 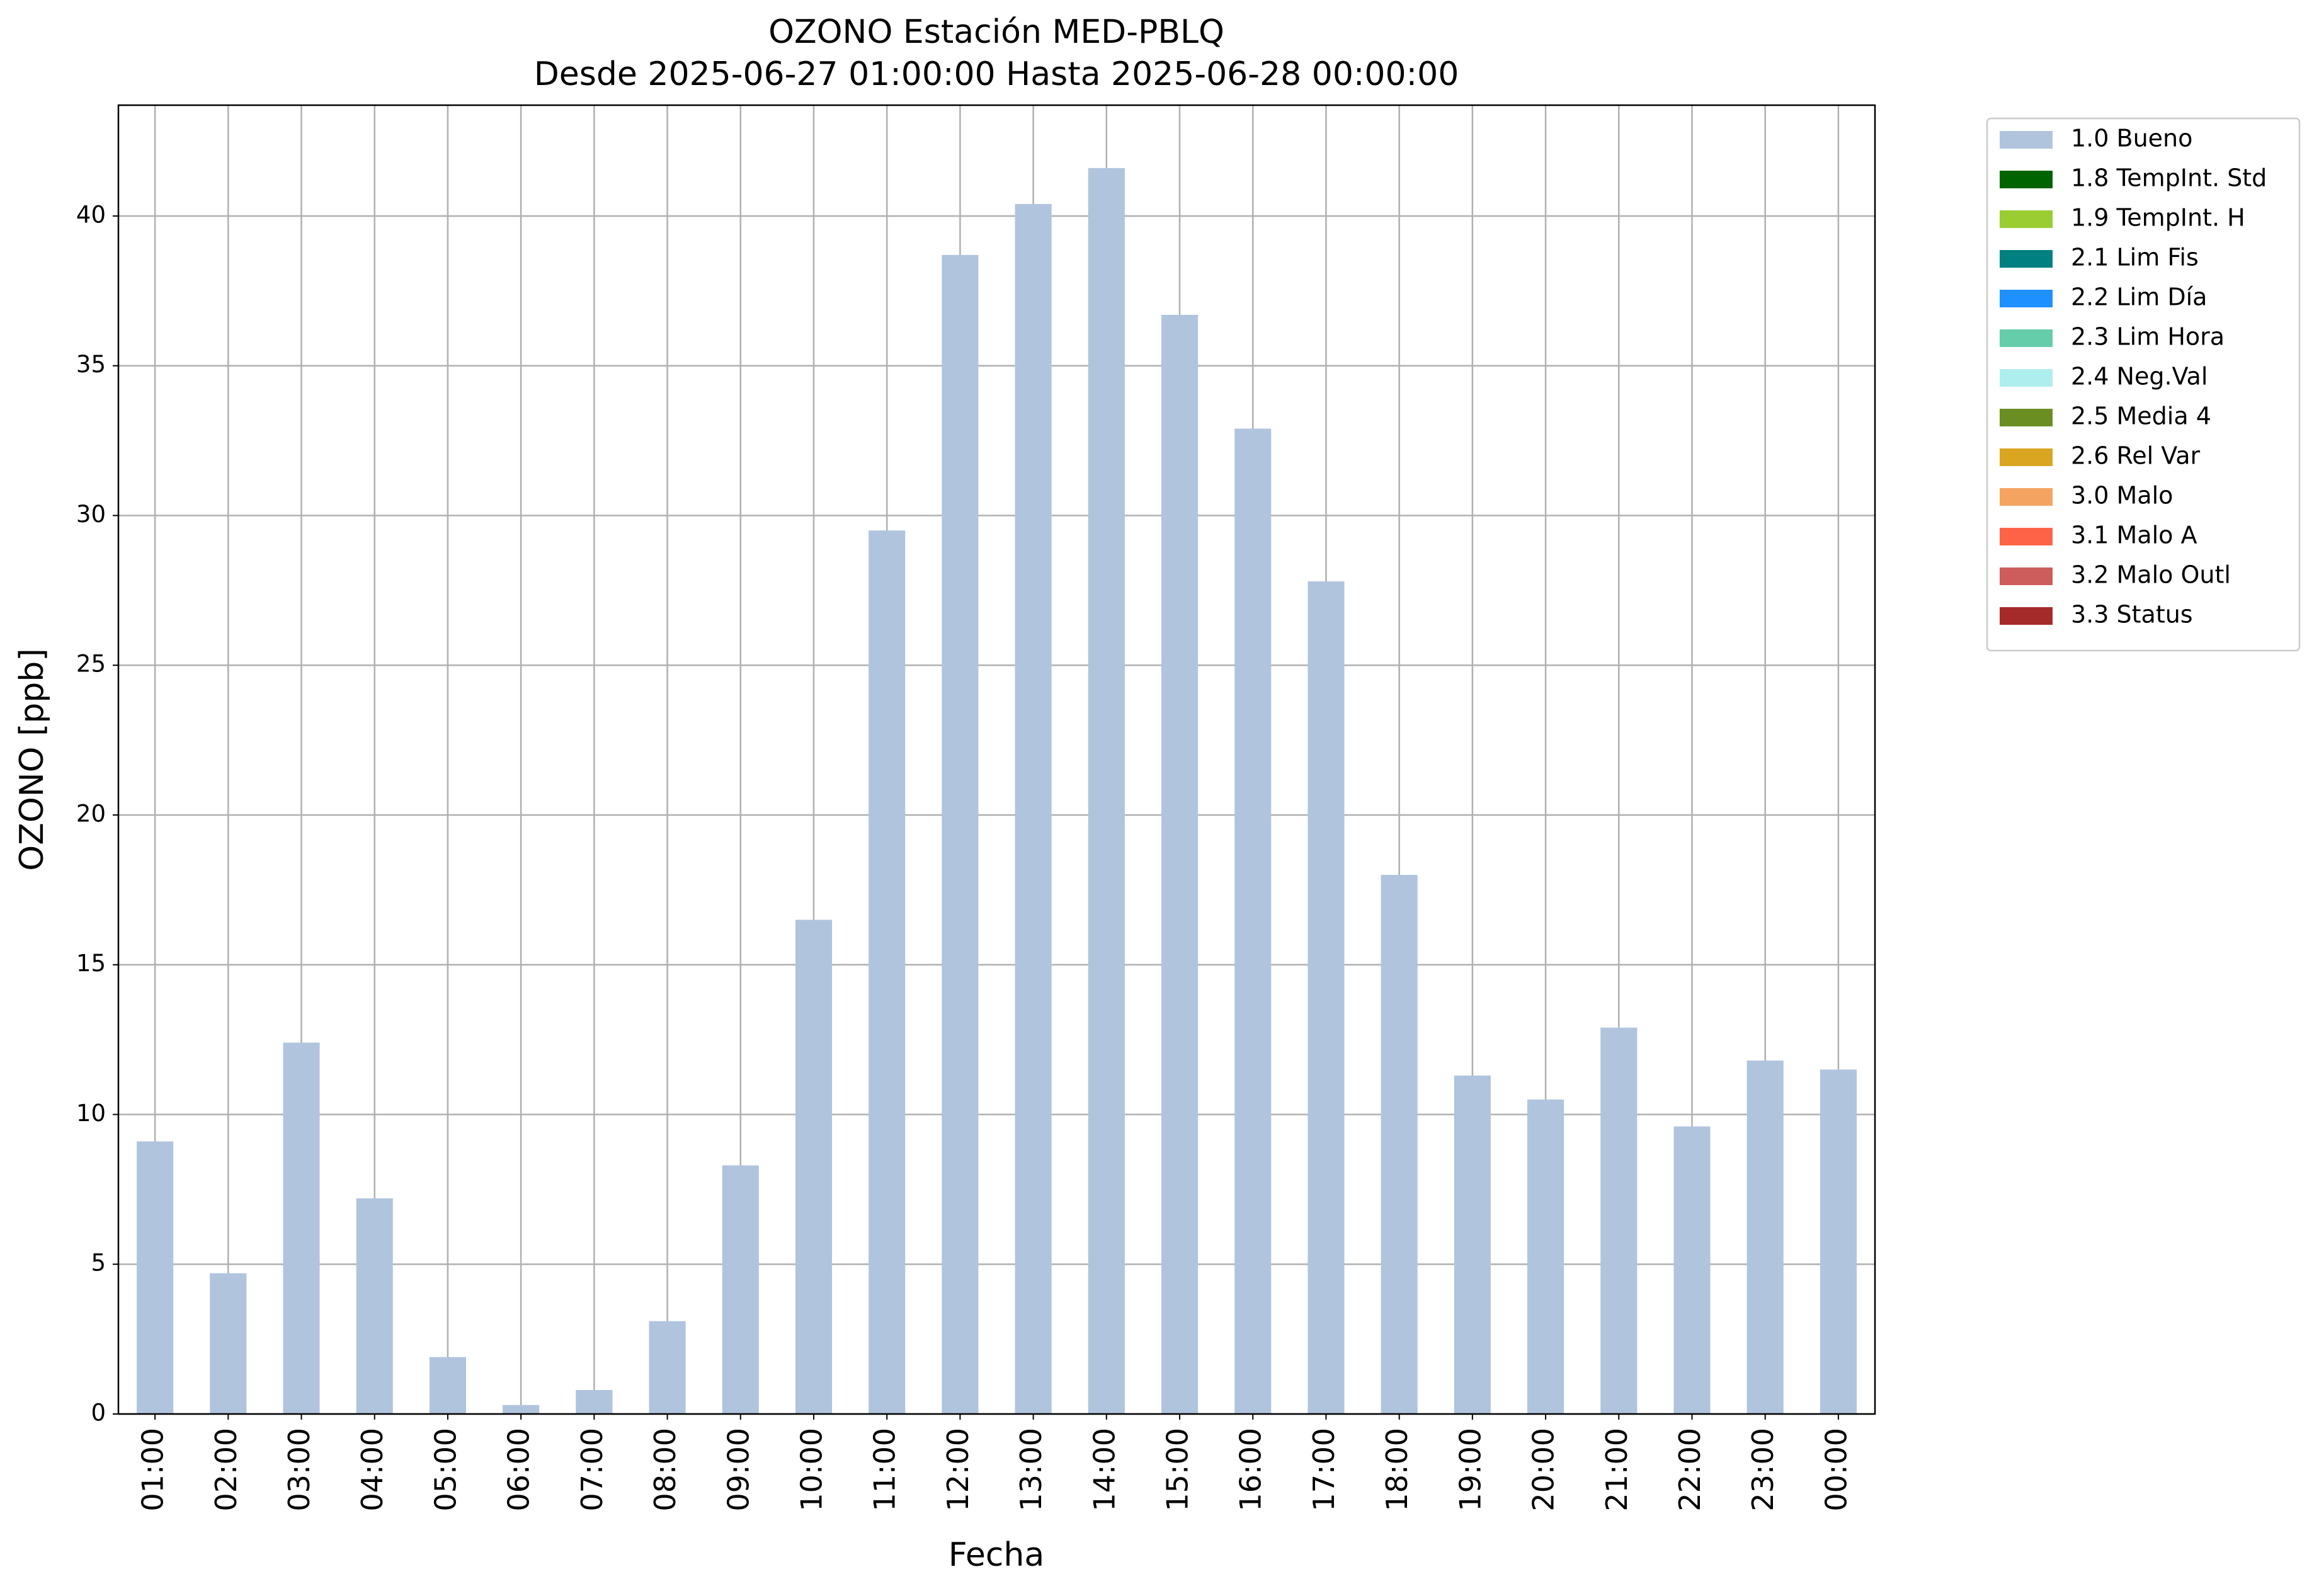 What do you see at coordinates (885, 1470) in the screenshot?
I see `x-tick-label: 11:00` at bounding box center [885, 1470].